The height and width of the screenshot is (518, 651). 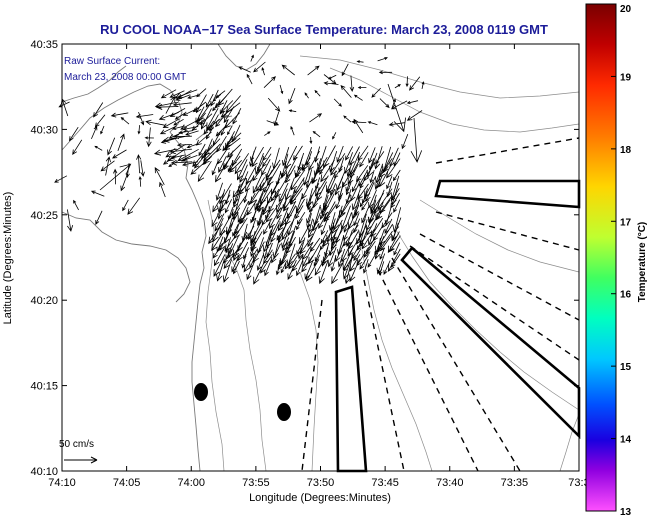 What do you see at coordinates (127, 483) in the screenshot?
I see `x-tick-label: 74:05` at bounding box center [127, 483].